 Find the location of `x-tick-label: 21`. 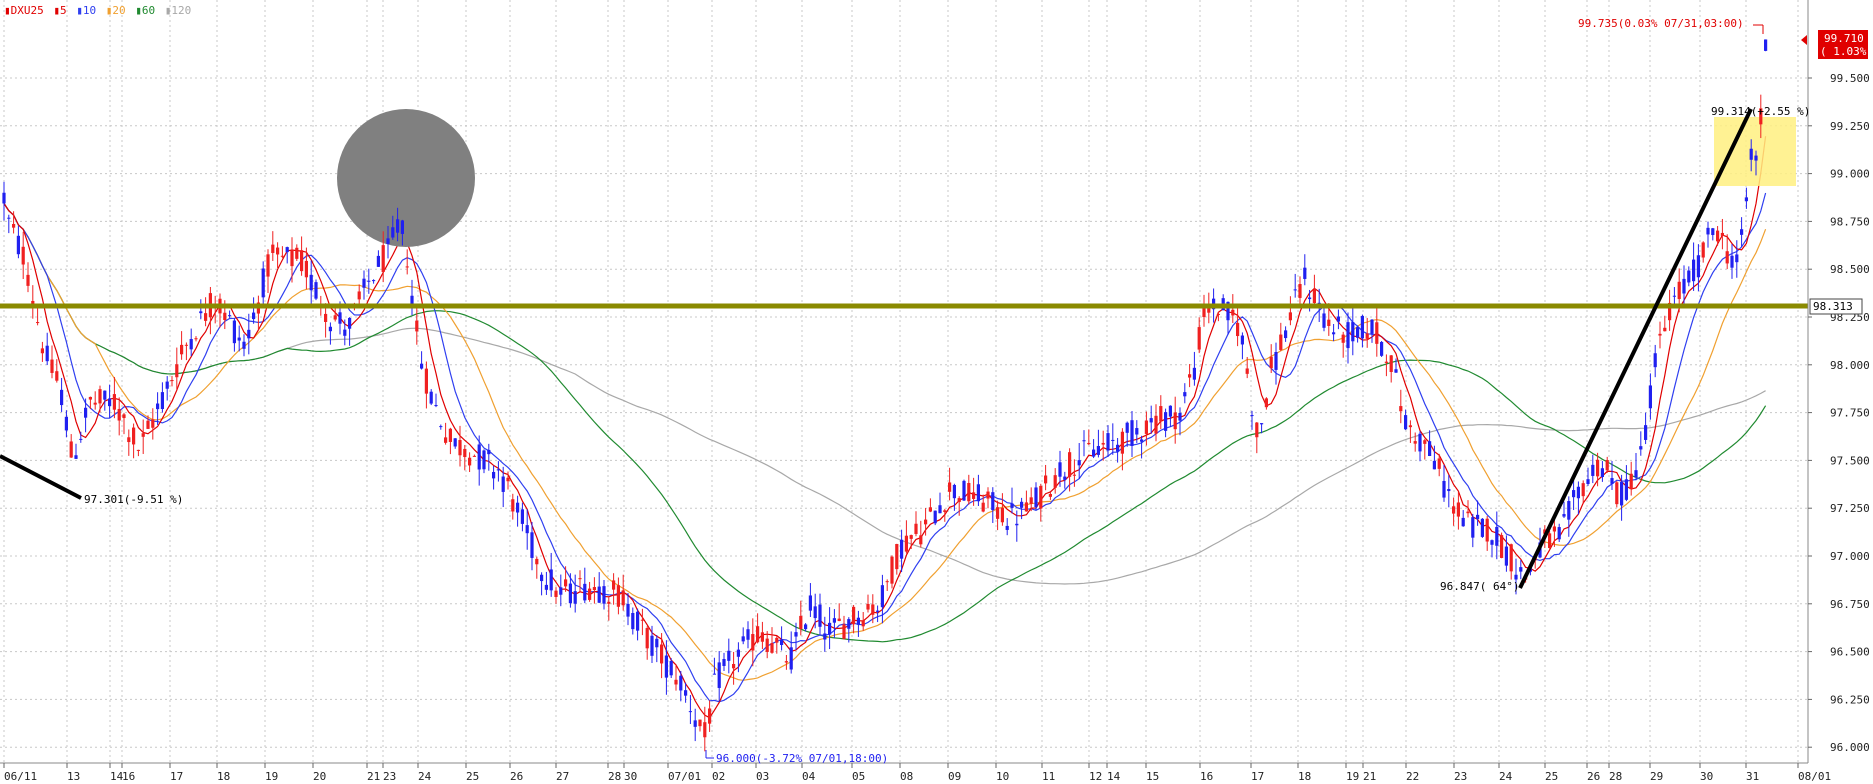

x-tick-label: 21 is located at coordinates (1369, 776).